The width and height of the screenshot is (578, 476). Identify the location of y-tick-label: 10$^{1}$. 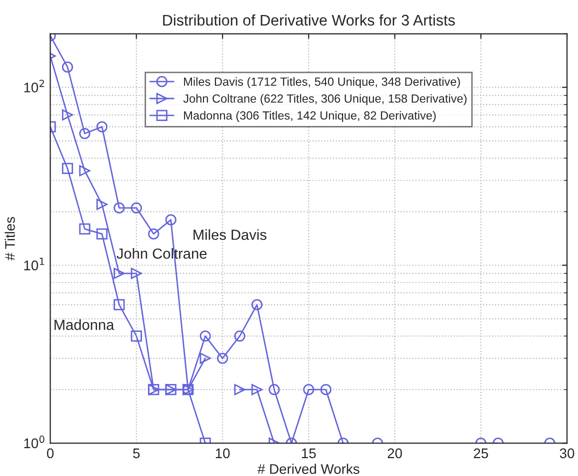
(34, 264).